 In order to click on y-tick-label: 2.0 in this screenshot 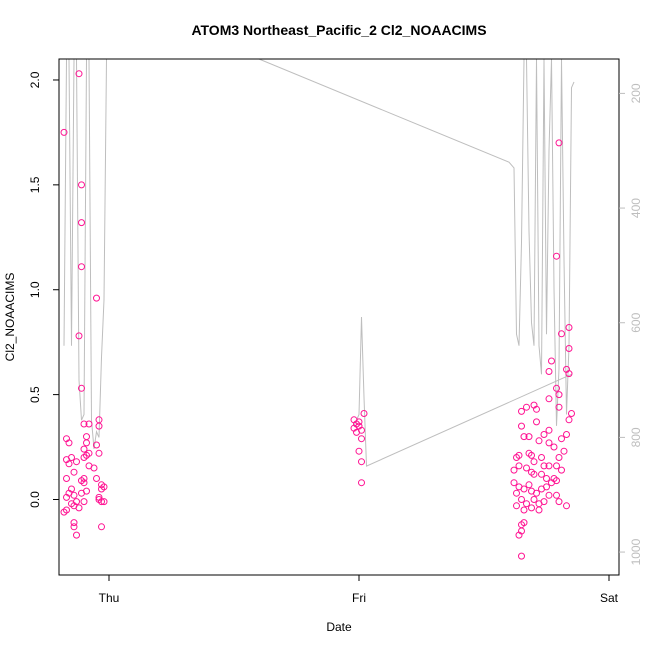, I will do `click(35, 79)`.